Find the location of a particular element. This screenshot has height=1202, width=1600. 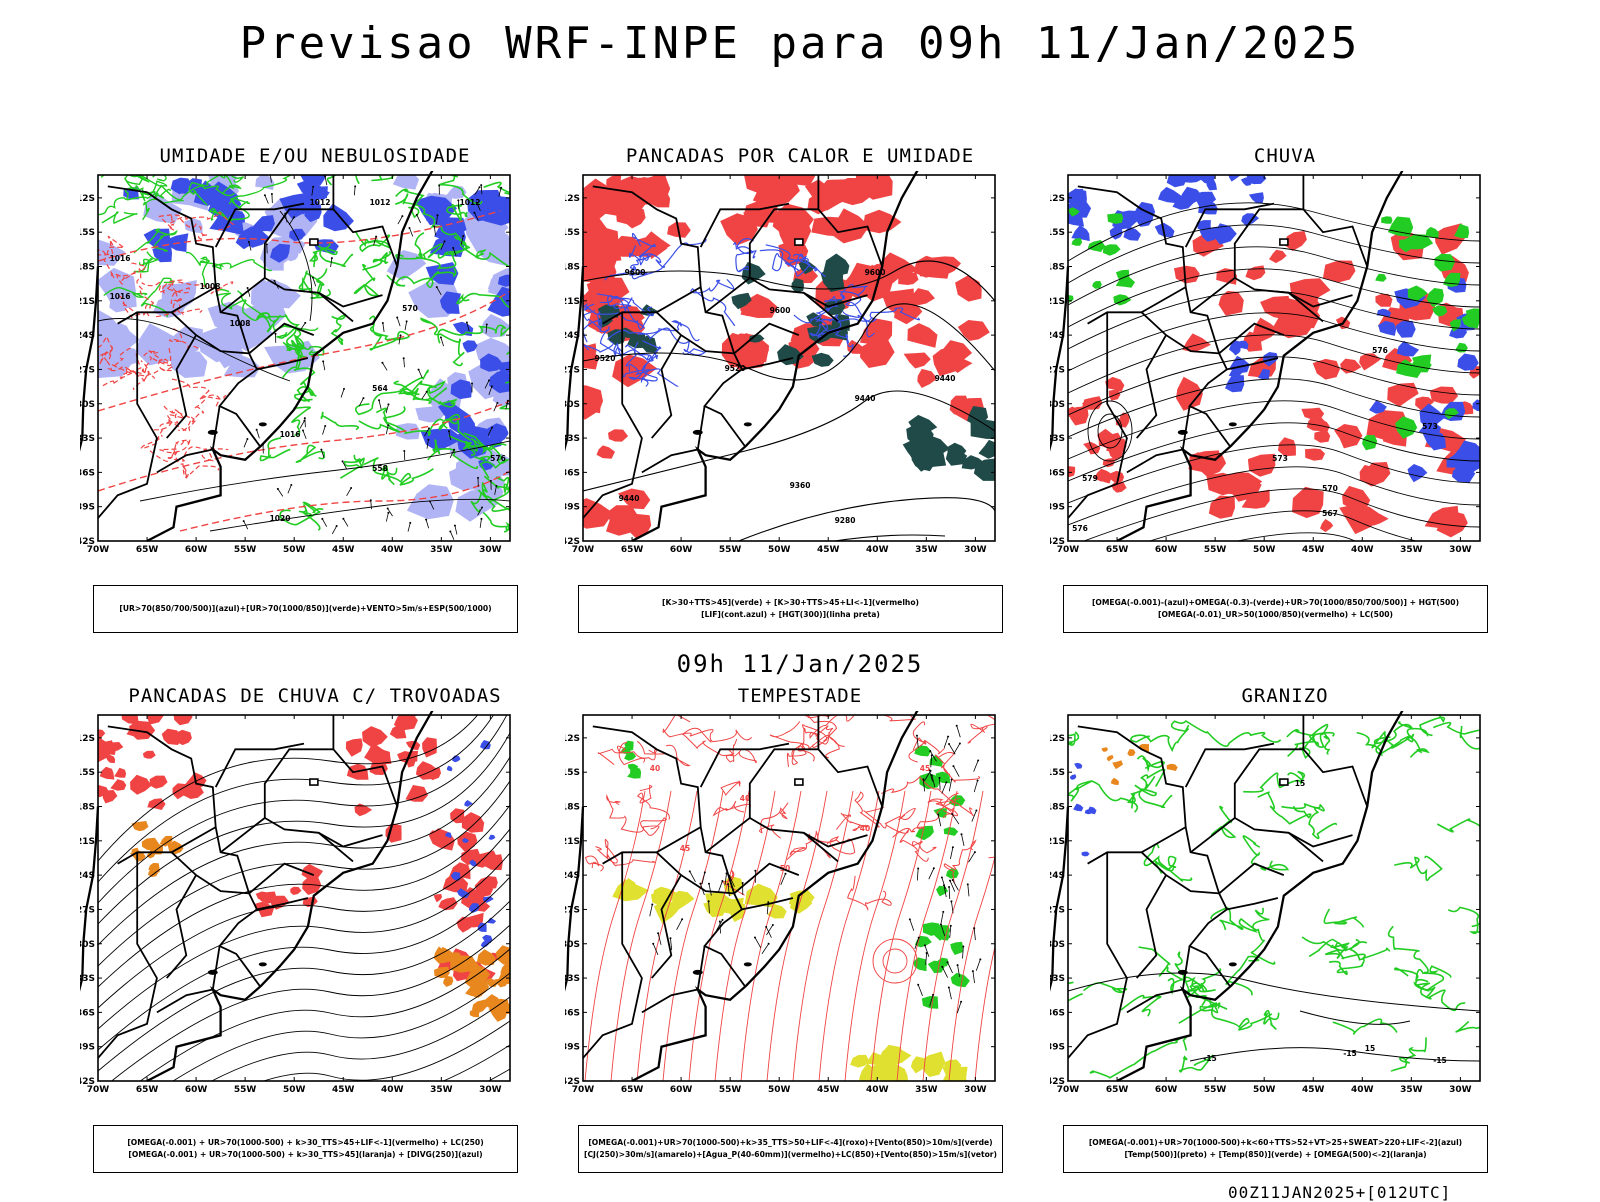

lon-label: 65W is located at coordinates (1117, 550).